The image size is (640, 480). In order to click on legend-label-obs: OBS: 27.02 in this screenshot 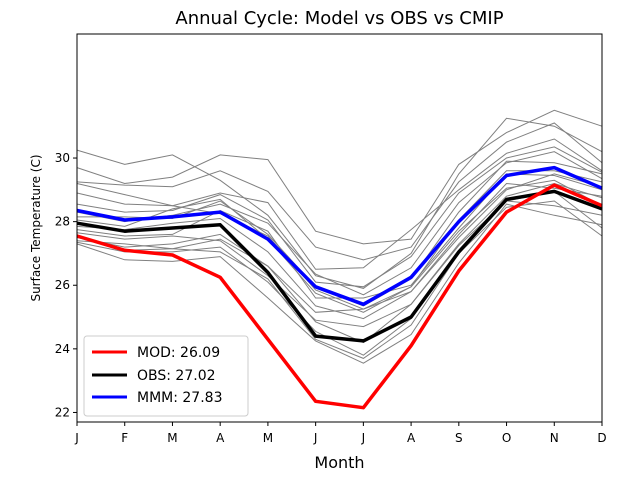, I will do `click(176, 376)`.